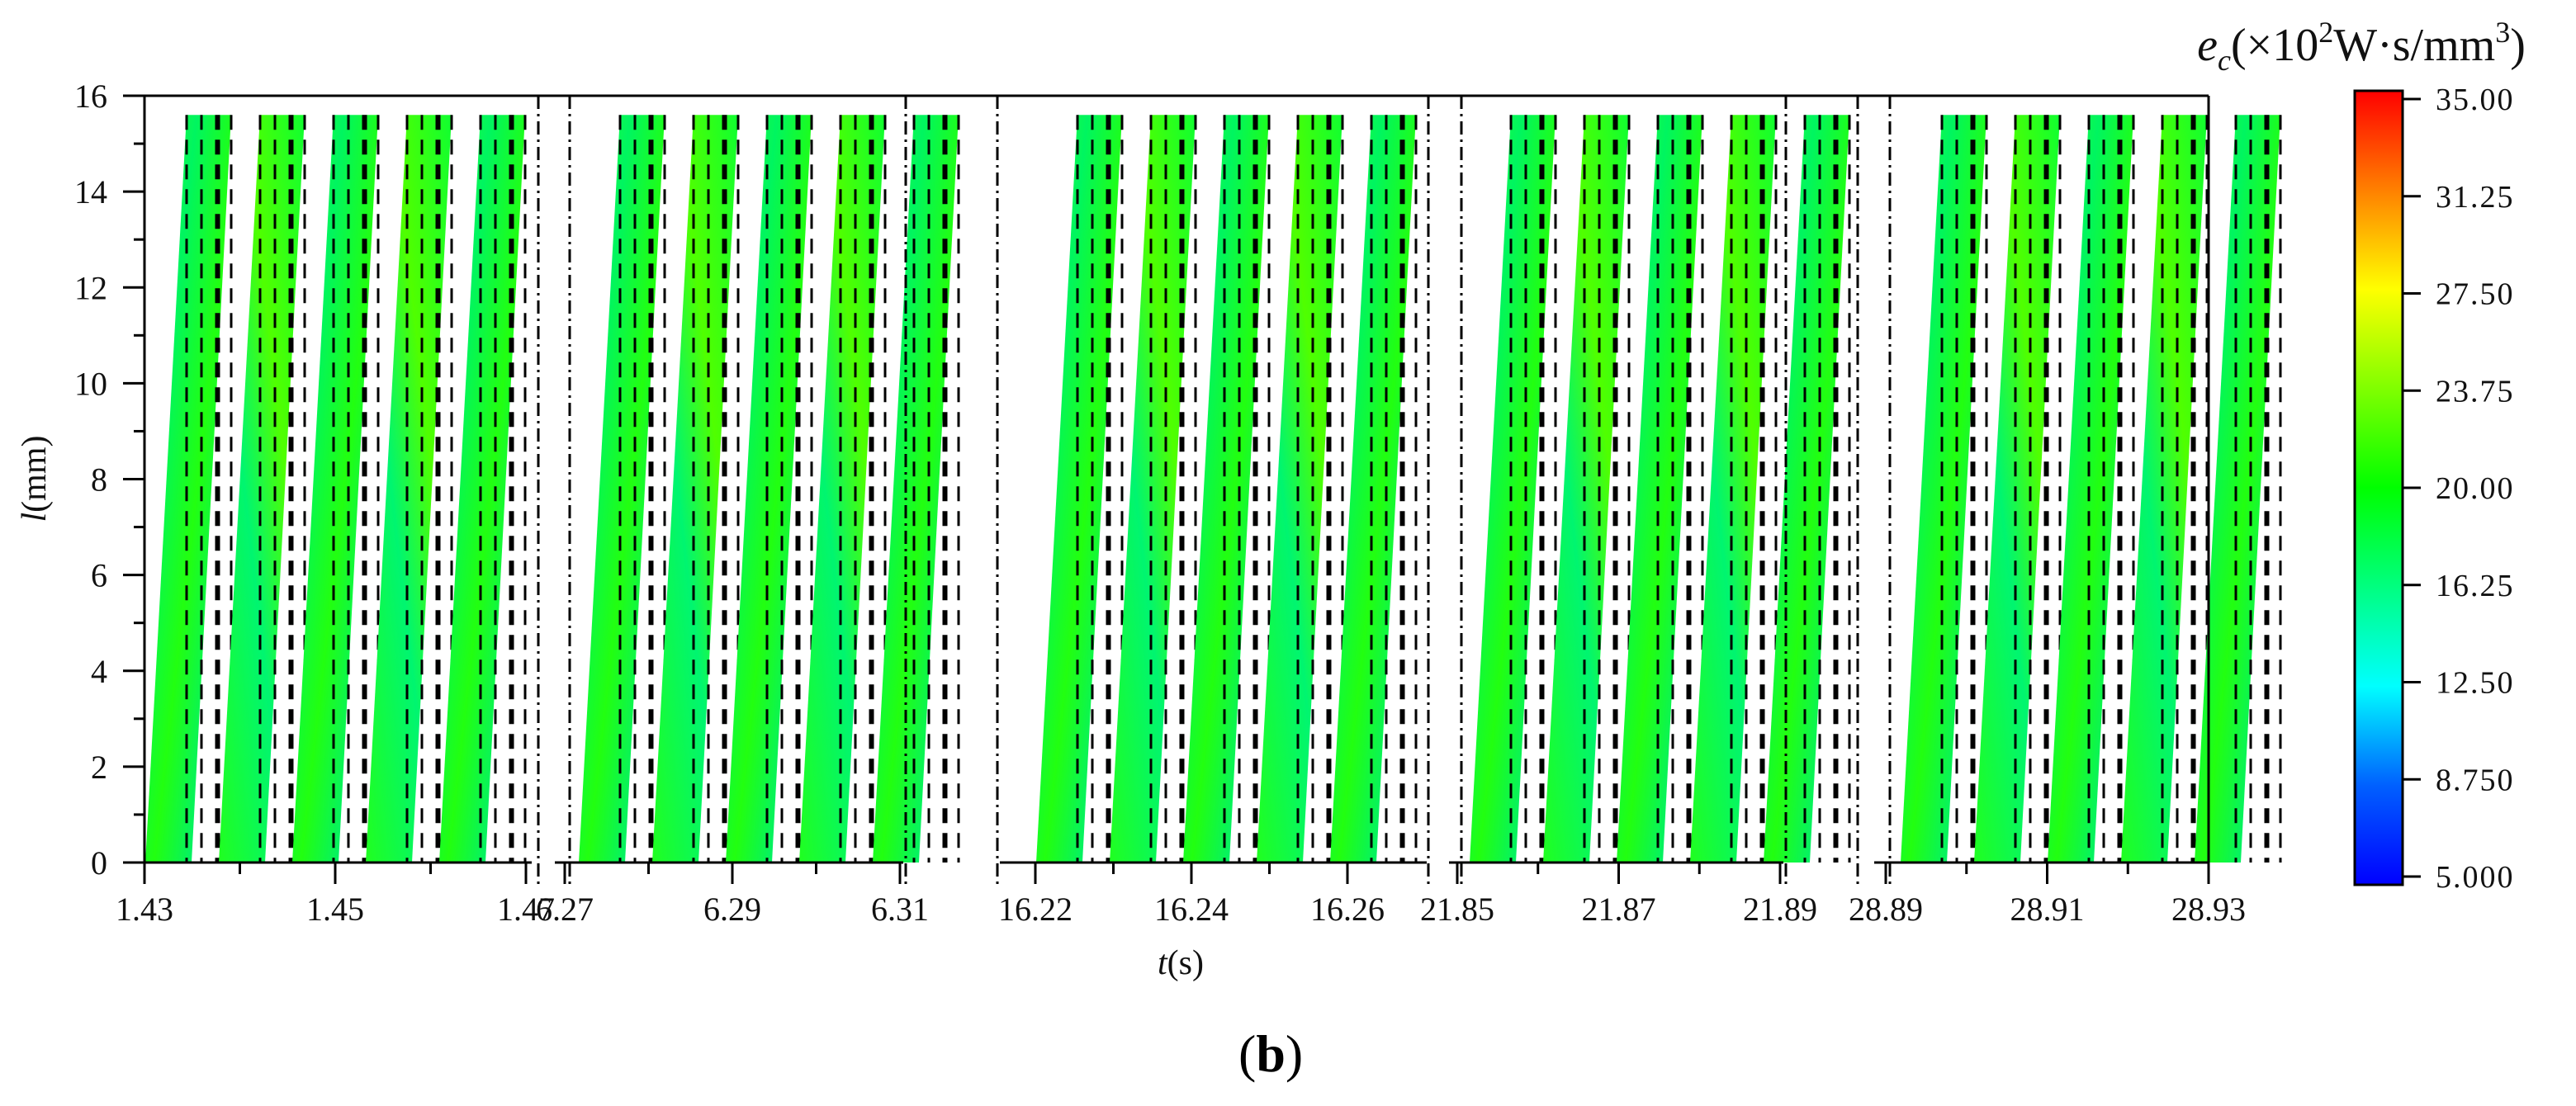  I want to click on y-tick-label: 8, so click(99, 480).